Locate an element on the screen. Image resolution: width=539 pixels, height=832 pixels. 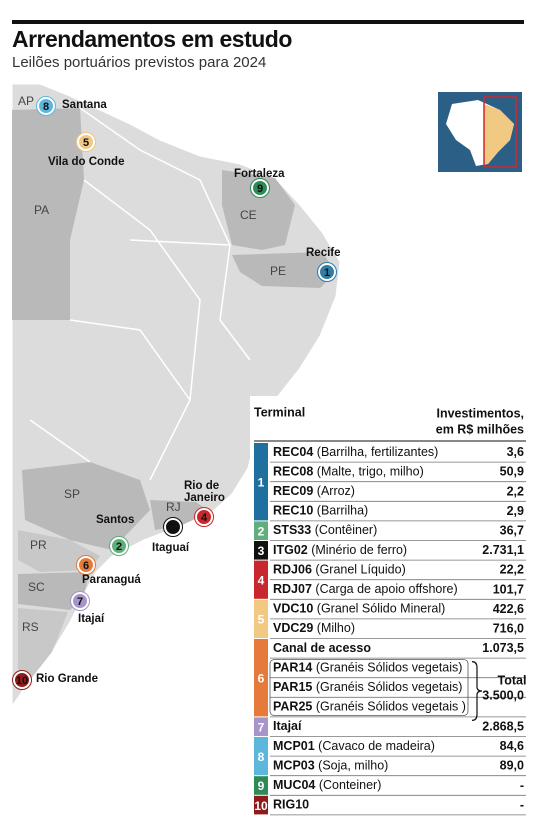
port-number: 1 is located at coordinates (327, 273).